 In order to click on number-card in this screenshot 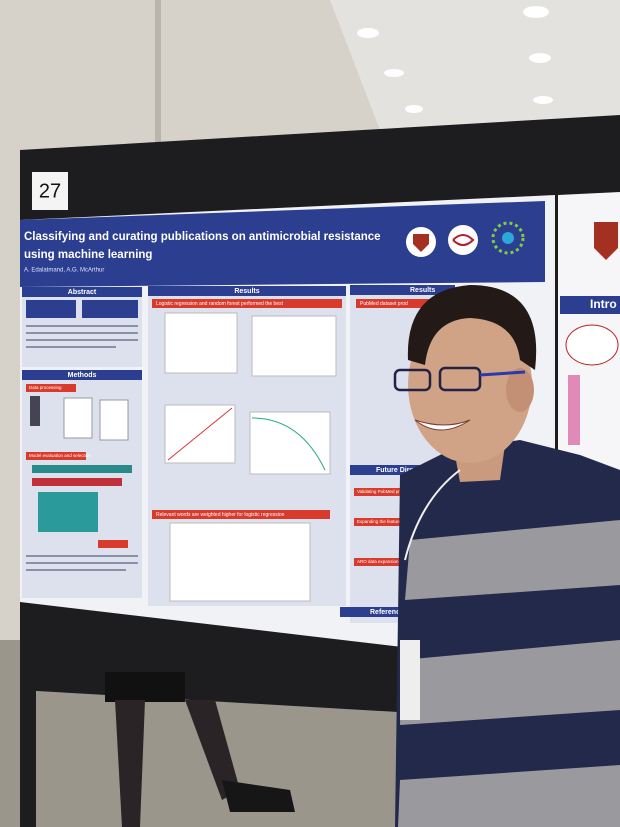, I will do `click(50, 191)`.